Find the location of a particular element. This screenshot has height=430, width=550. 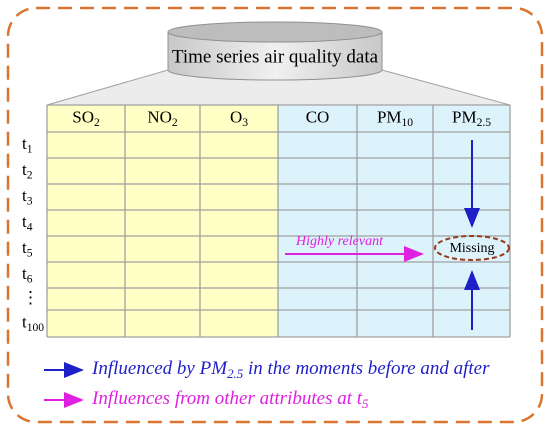

column-header: NO2 is located at coordinates (162, 117).